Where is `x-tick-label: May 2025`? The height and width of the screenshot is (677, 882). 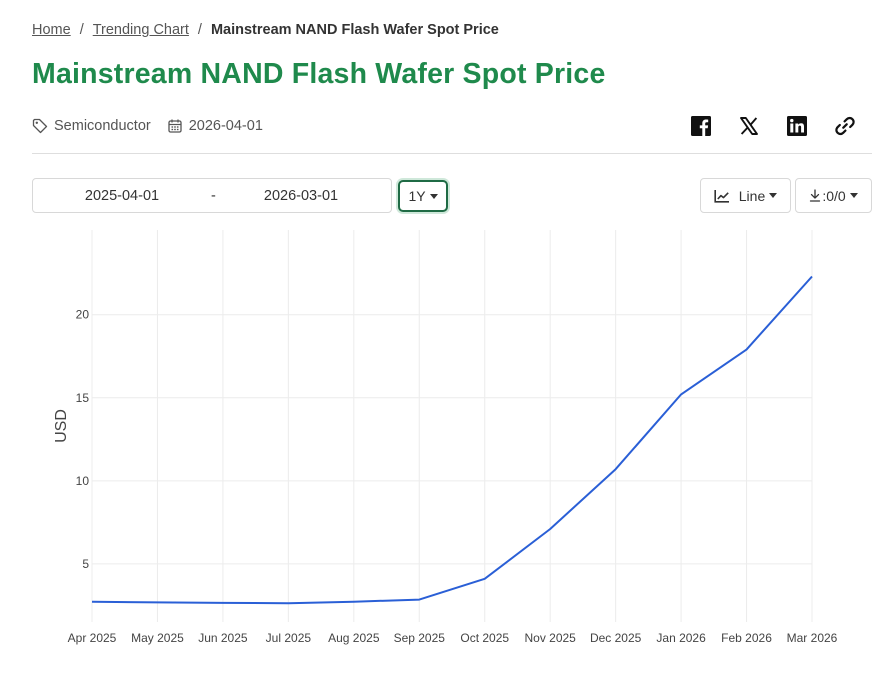
x-tick-label: May 2025 is located at coordinates (157, 638).